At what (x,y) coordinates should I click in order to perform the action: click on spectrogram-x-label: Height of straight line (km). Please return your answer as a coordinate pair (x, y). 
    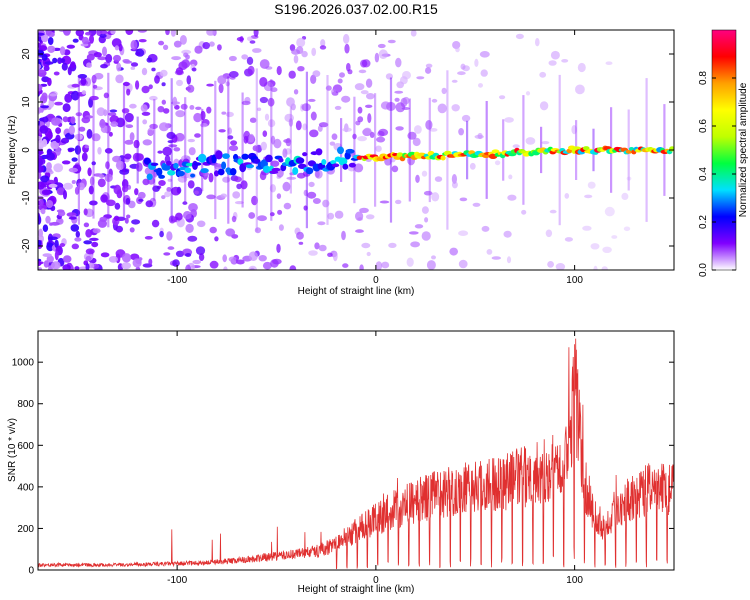
    Looking at the image, I should click on (356, 291).